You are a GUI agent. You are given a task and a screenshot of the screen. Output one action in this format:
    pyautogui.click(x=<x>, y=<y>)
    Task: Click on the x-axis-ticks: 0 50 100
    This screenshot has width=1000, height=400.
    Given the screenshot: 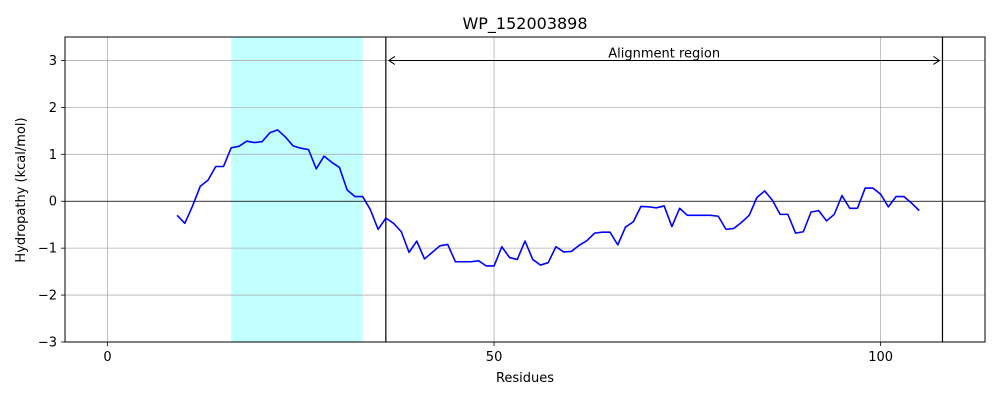 What is the action you would take?
    pyautogui.click(x=498, y=353)
    